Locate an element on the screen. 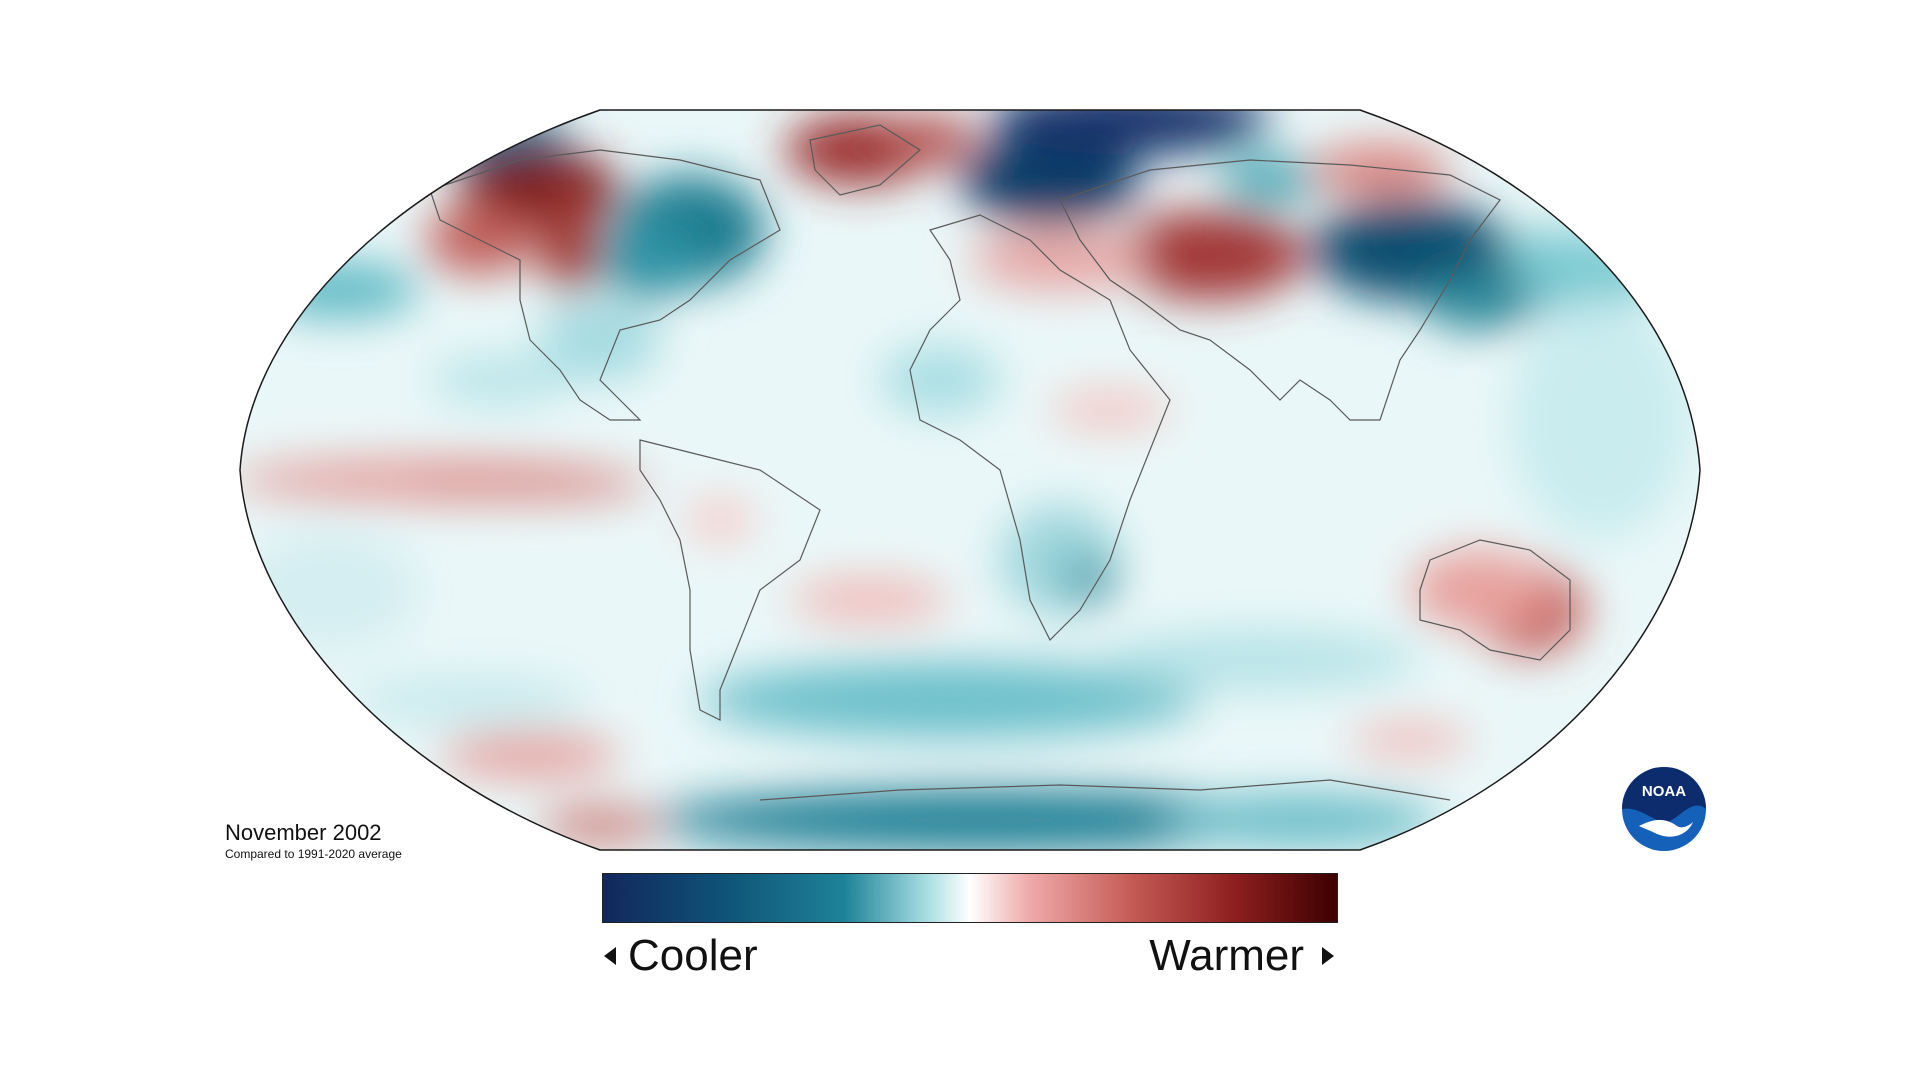 Image resolution: width=1920 pixels, height=1080 pixels. south-america-outline is located at coordinates (730, 580).